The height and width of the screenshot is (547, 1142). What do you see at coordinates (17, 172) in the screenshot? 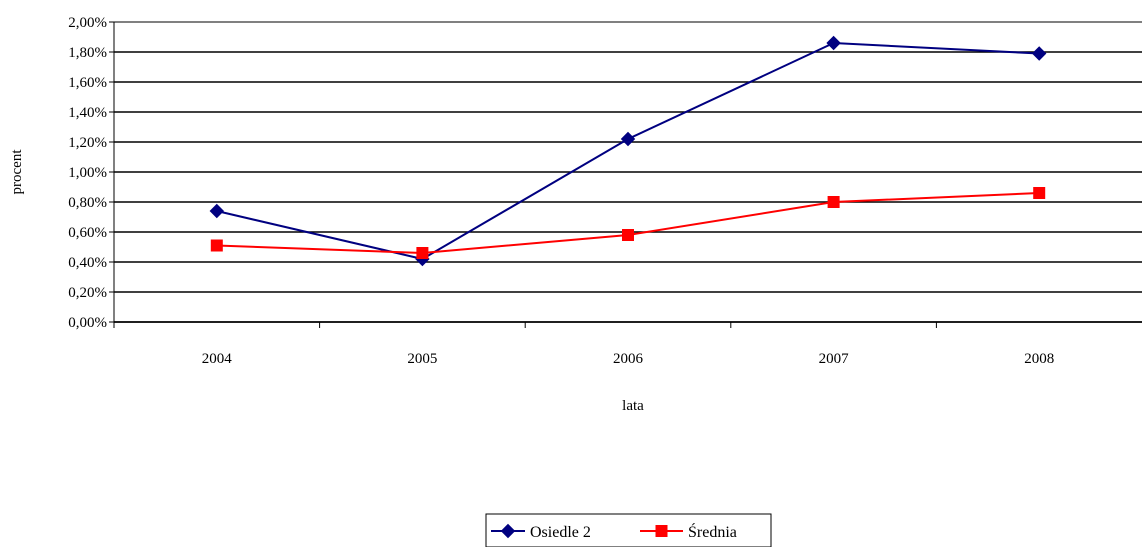
I see `y-axis-title: procent` at bounding box center [17, 172].